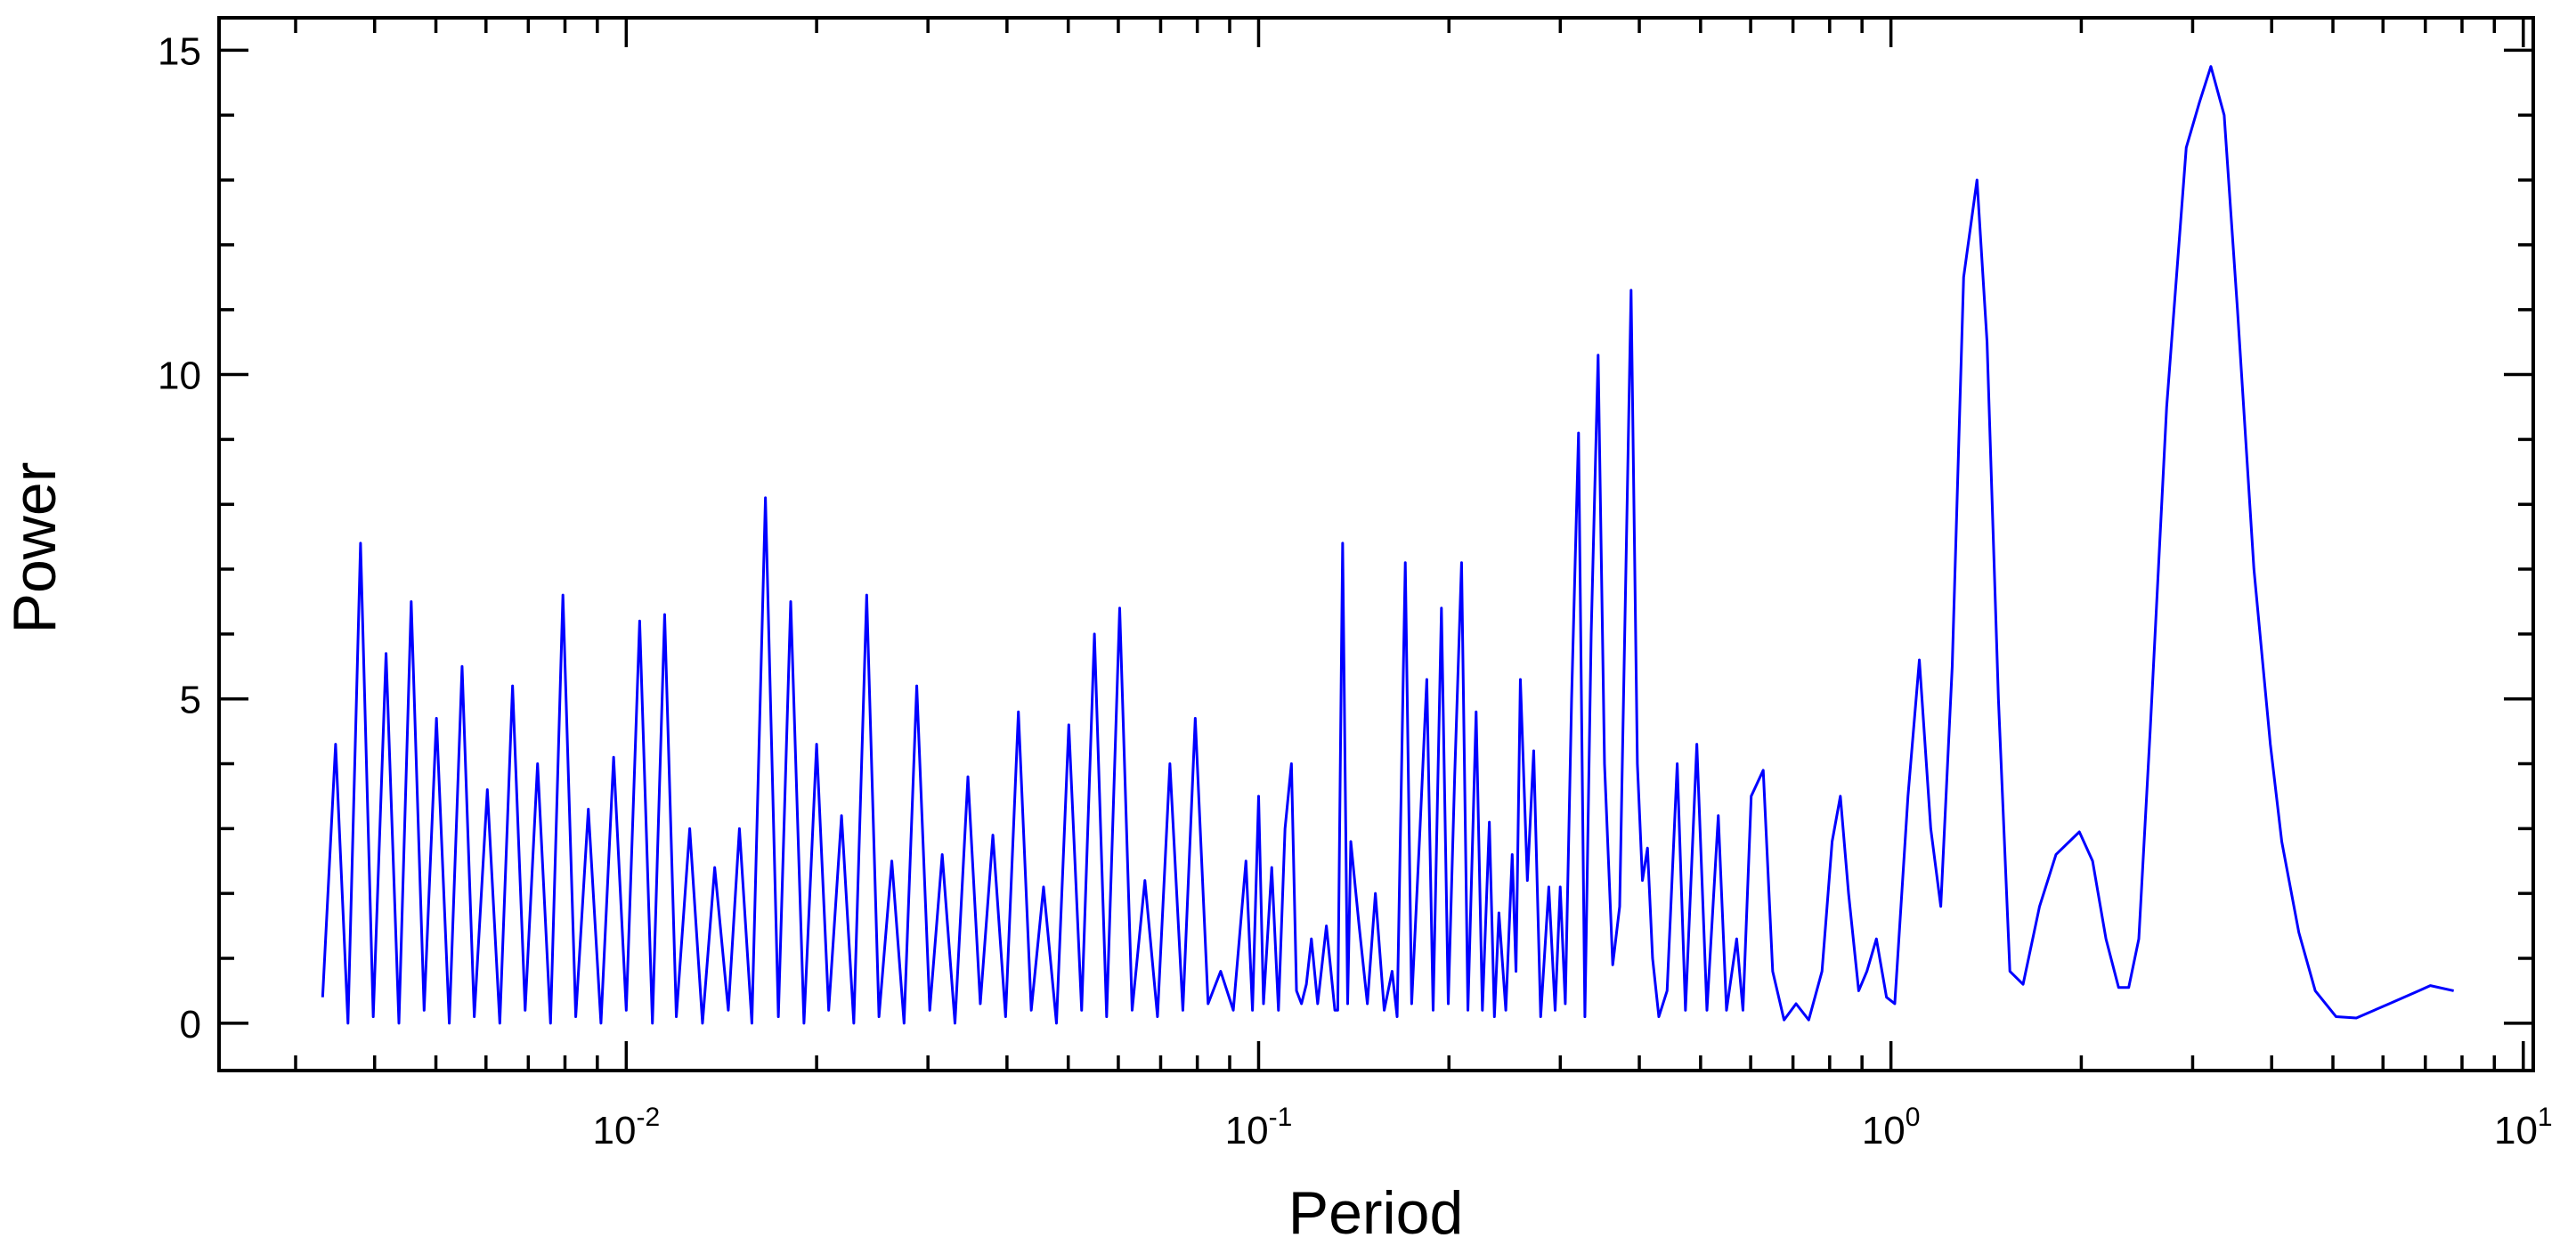 The image size is (2576, 1246). I want to click on y-tick-label: 0, so click(190, 1024).